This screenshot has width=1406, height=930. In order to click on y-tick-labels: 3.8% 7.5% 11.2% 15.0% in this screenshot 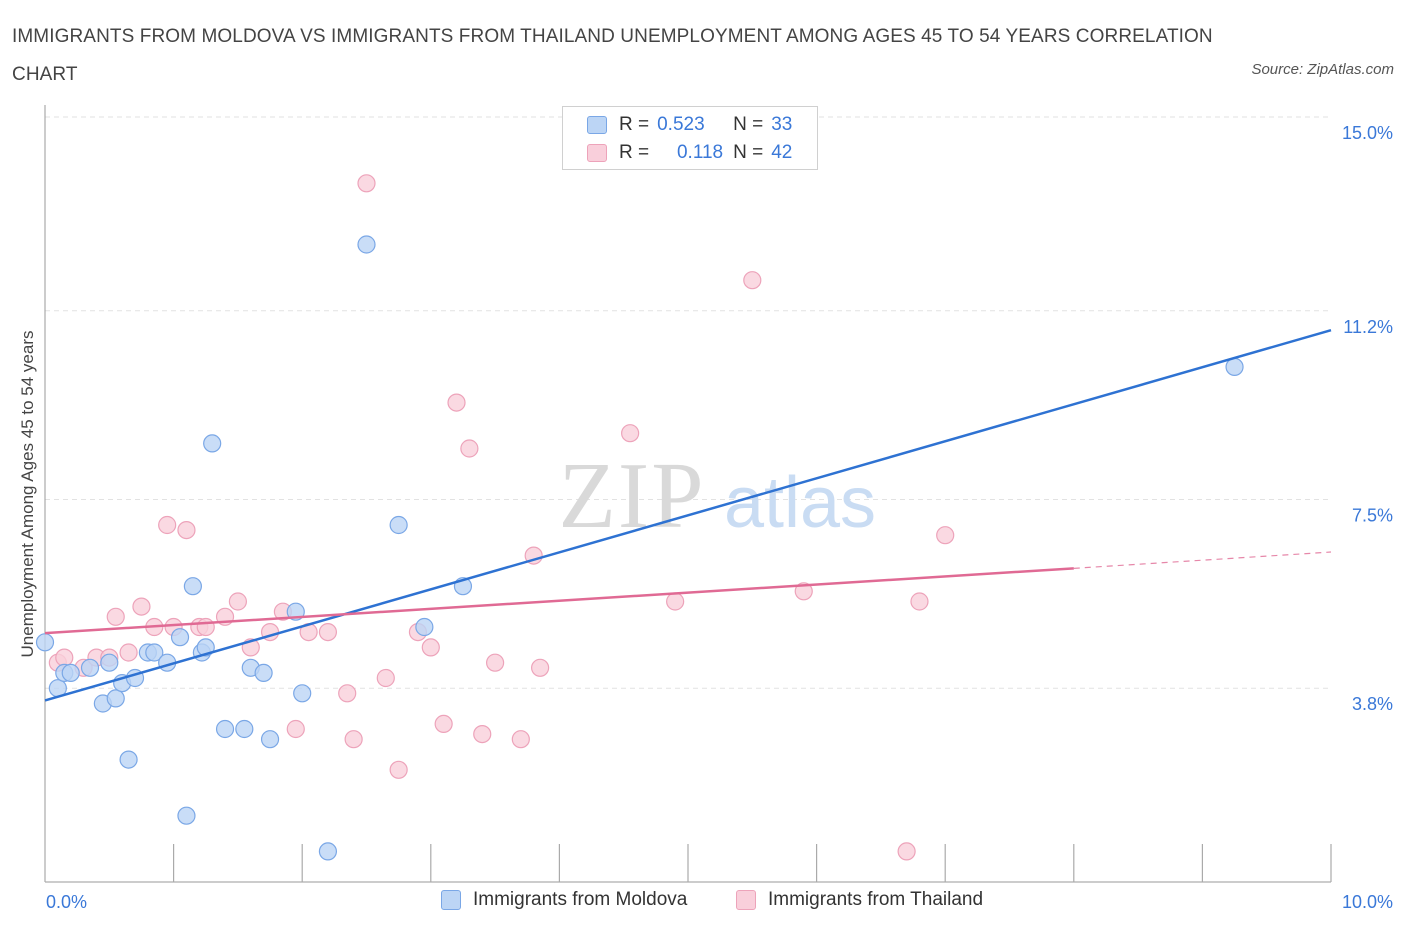, I will do `click(1367, 418)`.